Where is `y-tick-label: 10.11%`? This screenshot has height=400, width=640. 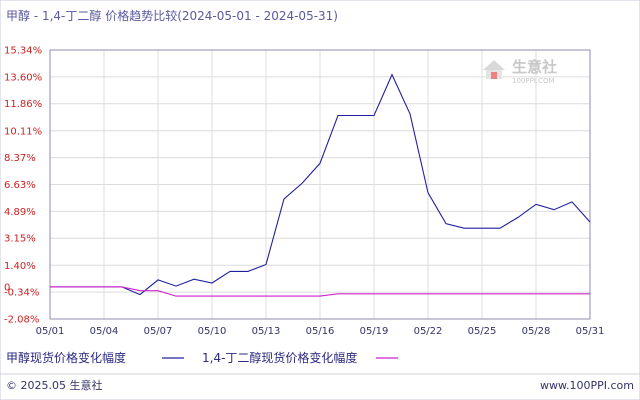 y-tick-label: 10.11% is located at coordinates (23, 131).